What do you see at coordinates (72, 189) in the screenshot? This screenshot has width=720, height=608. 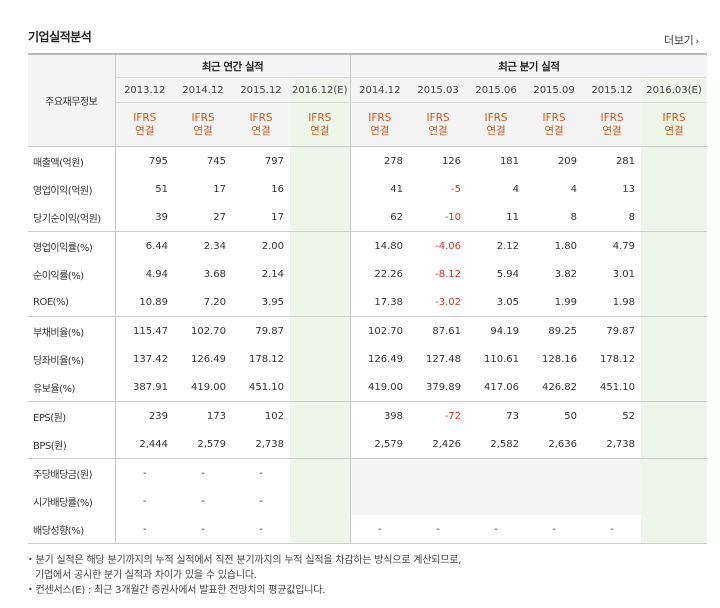 I see `row-label: 영업이익(억원)` at bounding box center [72, 189].